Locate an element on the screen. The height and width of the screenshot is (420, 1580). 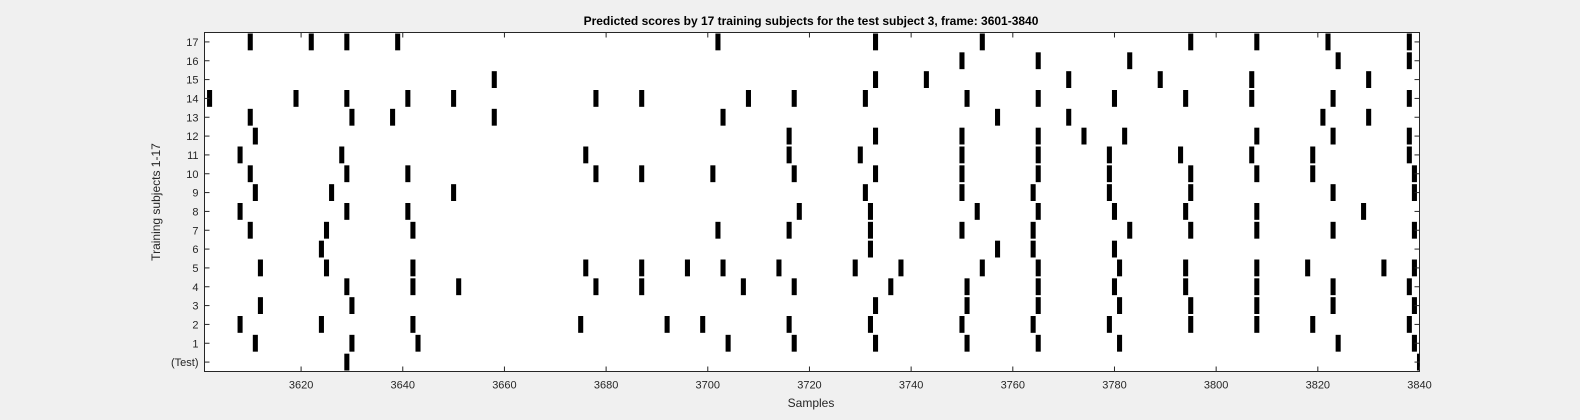
x-tick-label: 3780 is located at coordinates (1114, 386).